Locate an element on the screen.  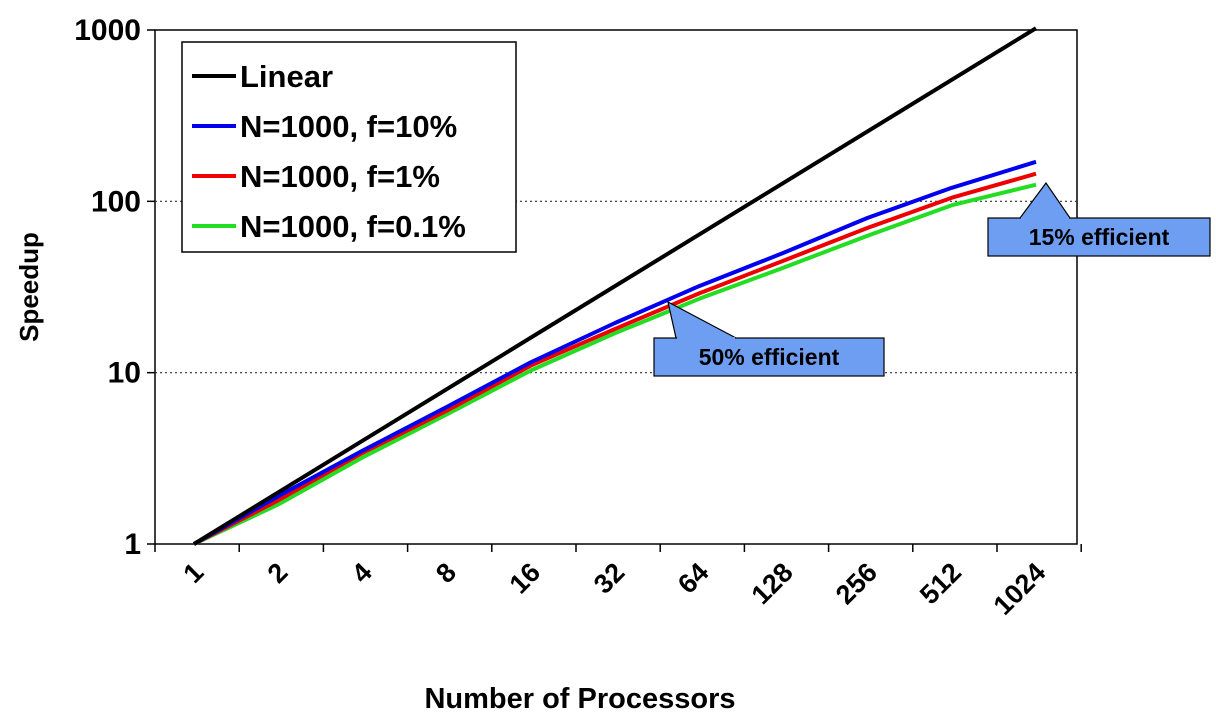
callout: 50% efficient is located at coordinates (769, 338).